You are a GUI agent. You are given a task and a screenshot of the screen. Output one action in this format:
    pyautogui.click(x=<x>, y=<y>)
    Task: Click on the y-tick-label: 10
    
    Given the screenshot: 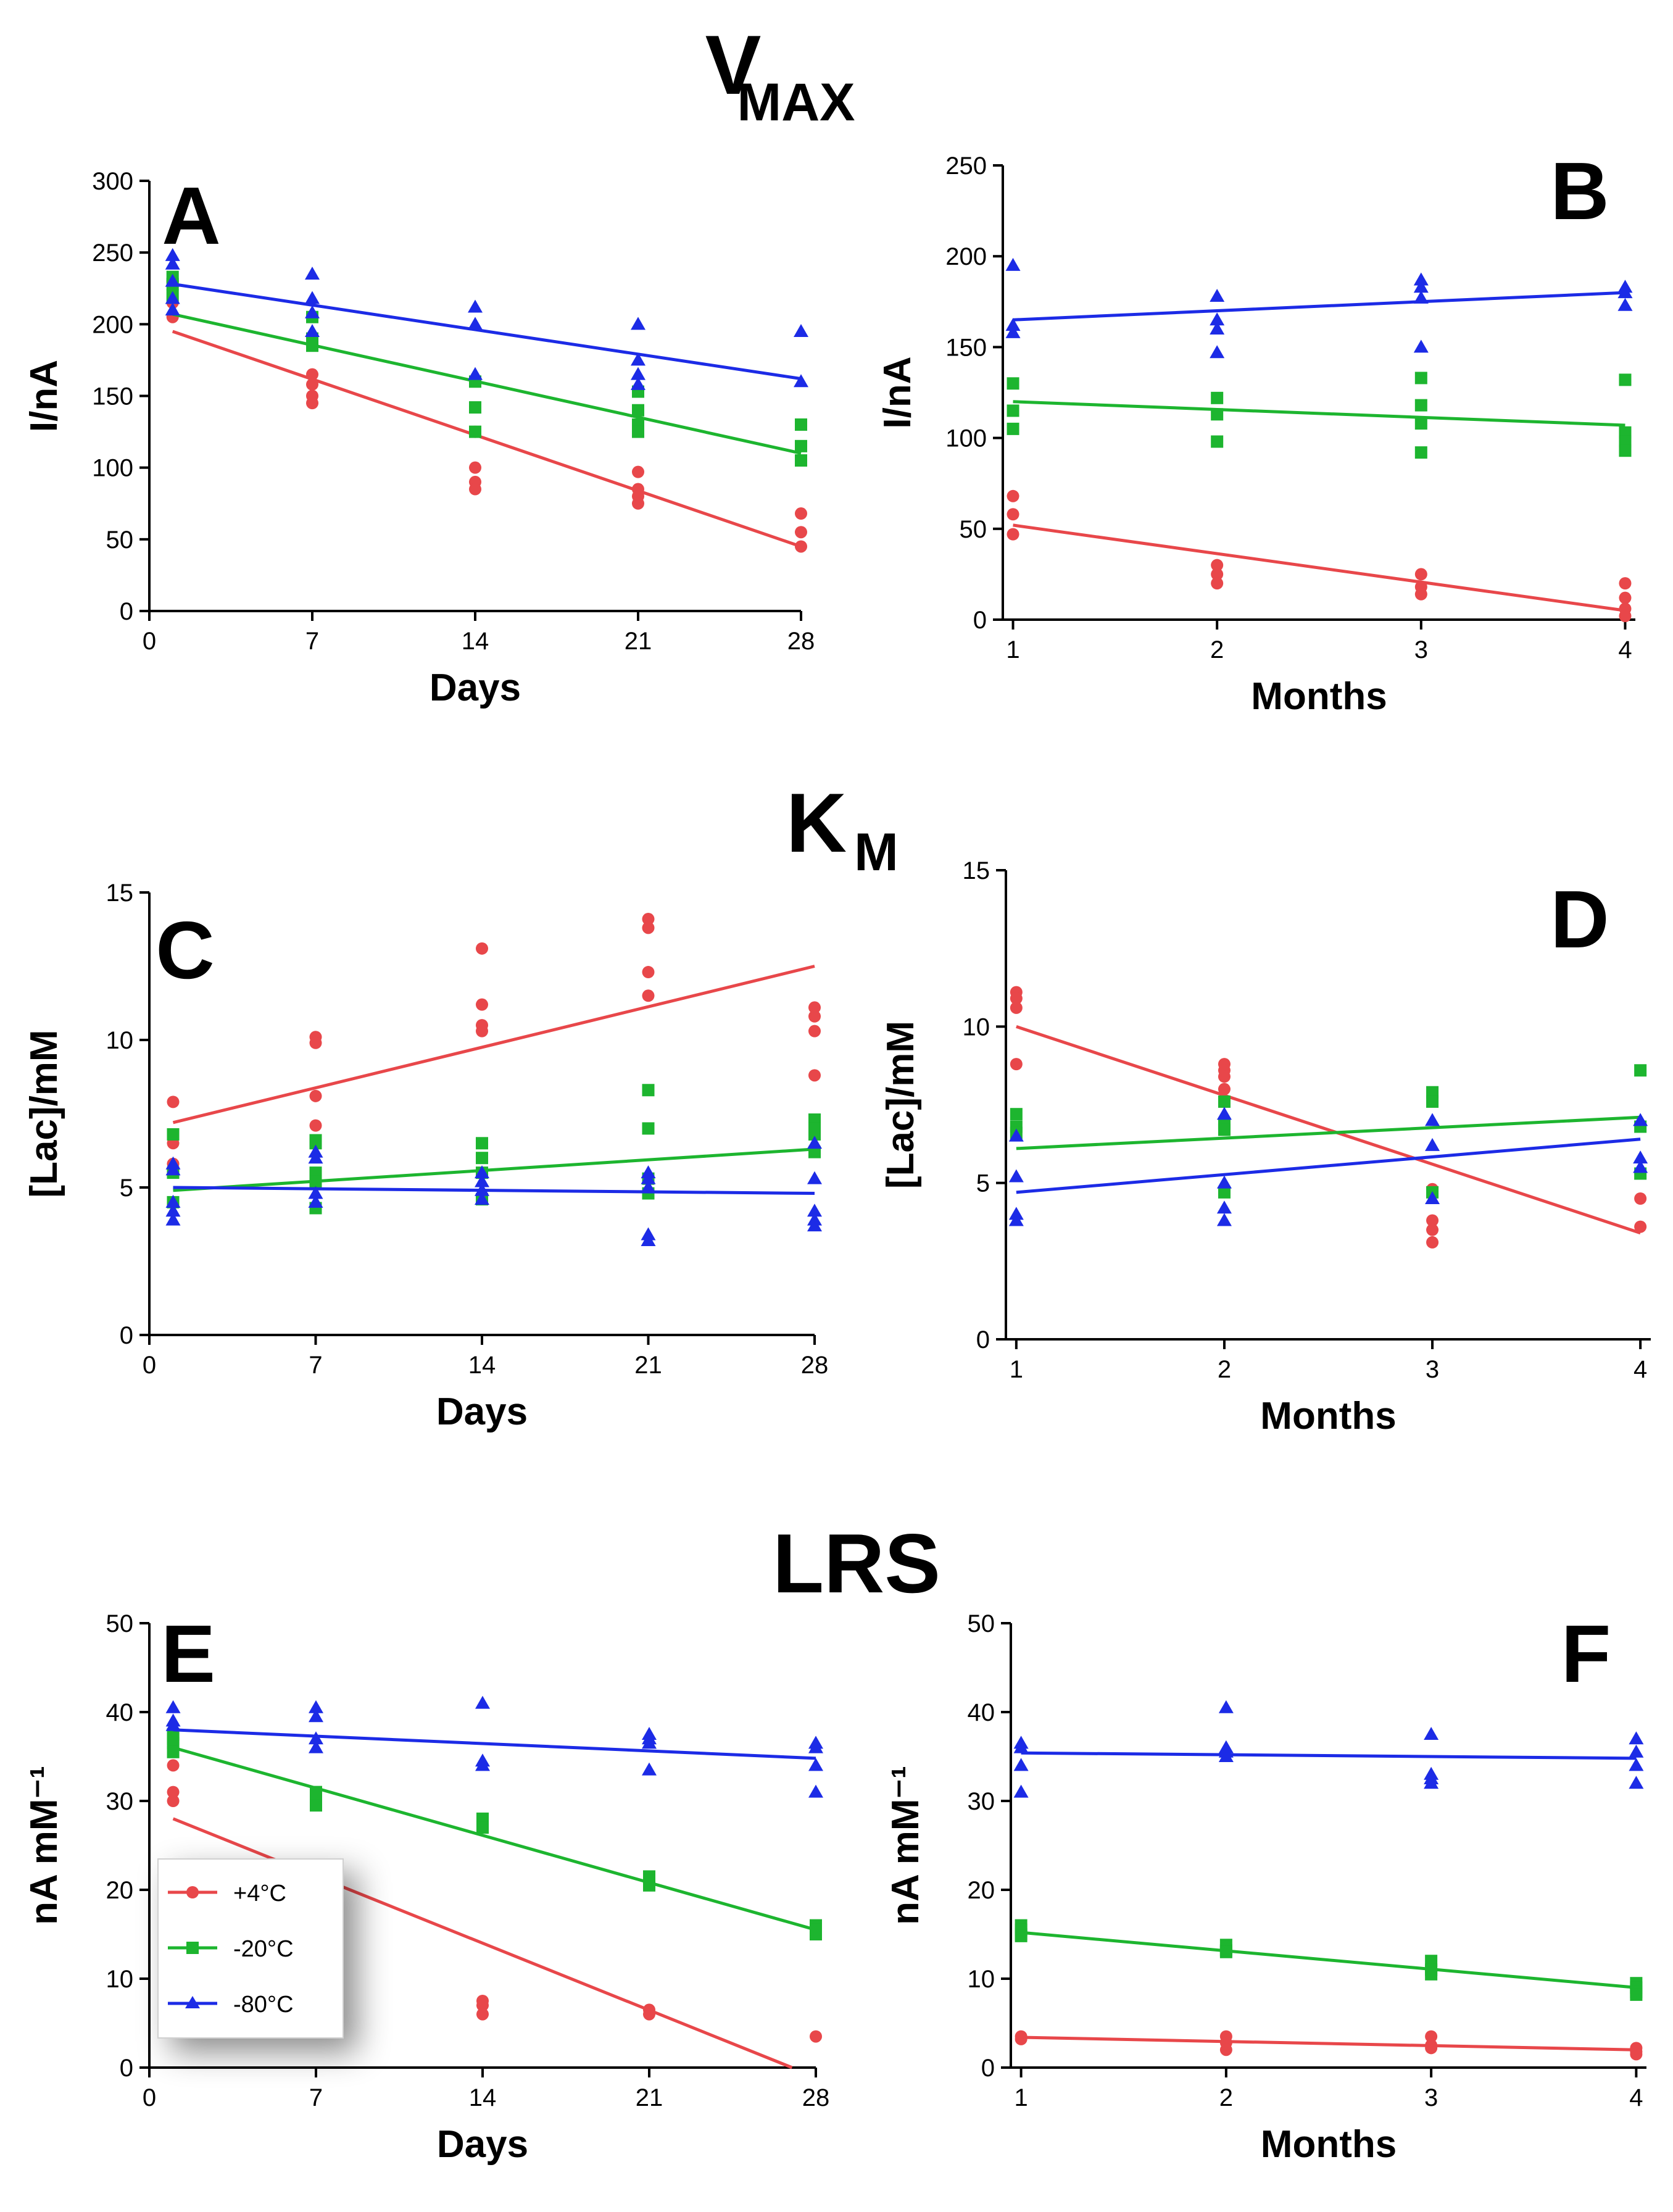 What is the action you would take?
    pyautogui.click(x=120, y=1979)
    